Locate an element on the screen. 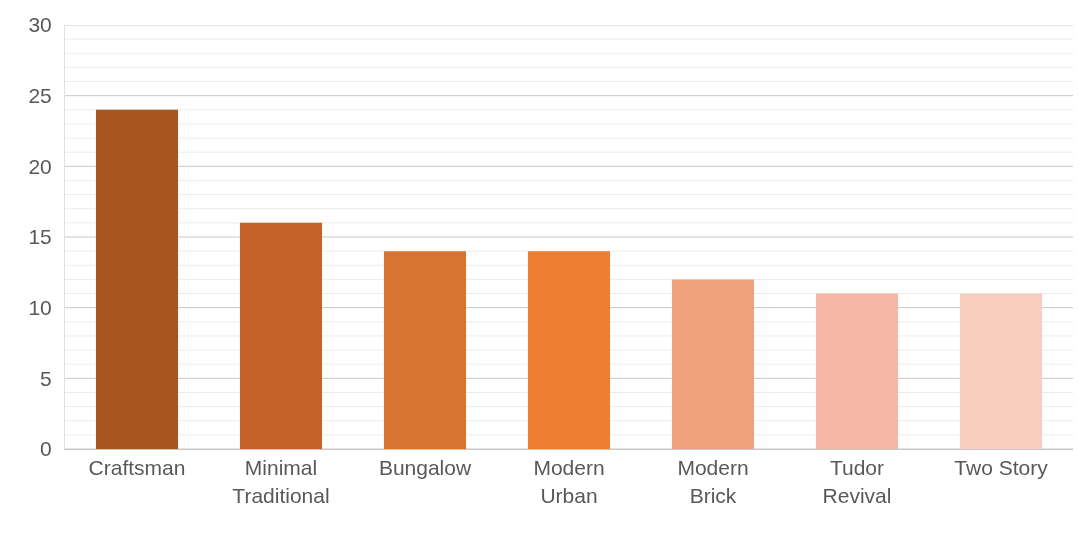  x-tick-label: Modern Brick is located at coordinates (713, 481).